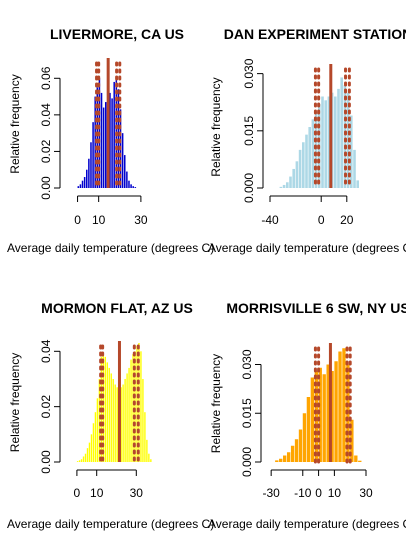 The width and height of the screenshot is (406, 548). Describe the element at coordinates (249, 130) in the screenshot. I see `y-tick-label: 0.015` at that location.